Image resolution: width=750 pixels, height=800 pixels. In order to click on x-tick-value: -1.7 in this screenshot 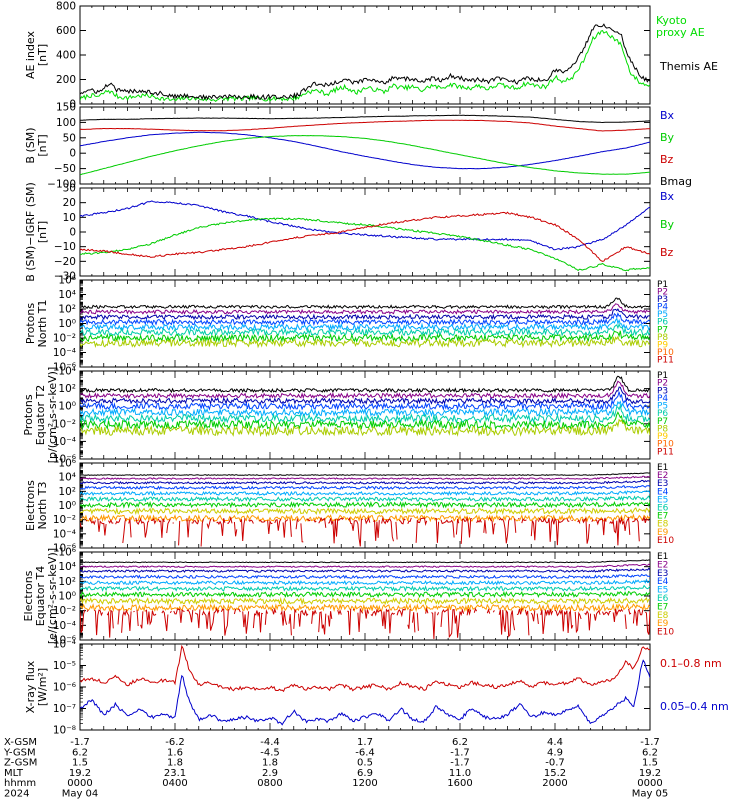, I will do `click(650, 742)`.